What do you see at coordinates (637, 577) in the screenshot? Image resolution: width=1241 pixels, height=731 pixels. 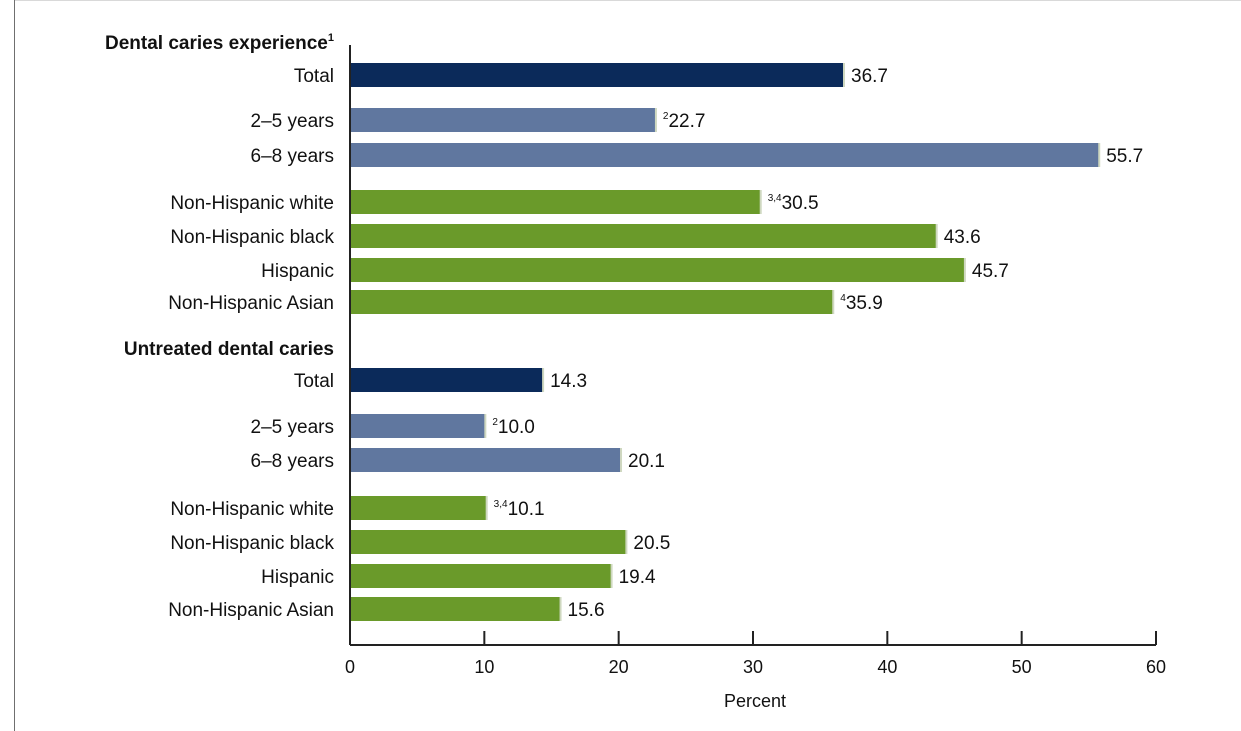 I see `value-label: 19.4` at bounding box center [637, 577].